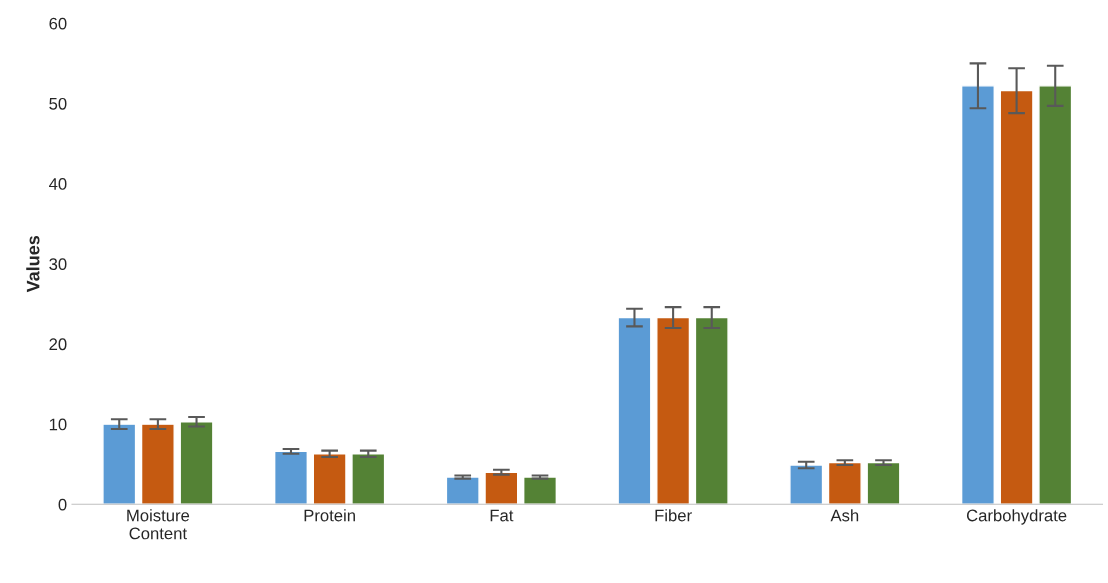  Describe the element at coordinates (58, 344) in the screenshot. I see `y-tick-label: 20` at that location.